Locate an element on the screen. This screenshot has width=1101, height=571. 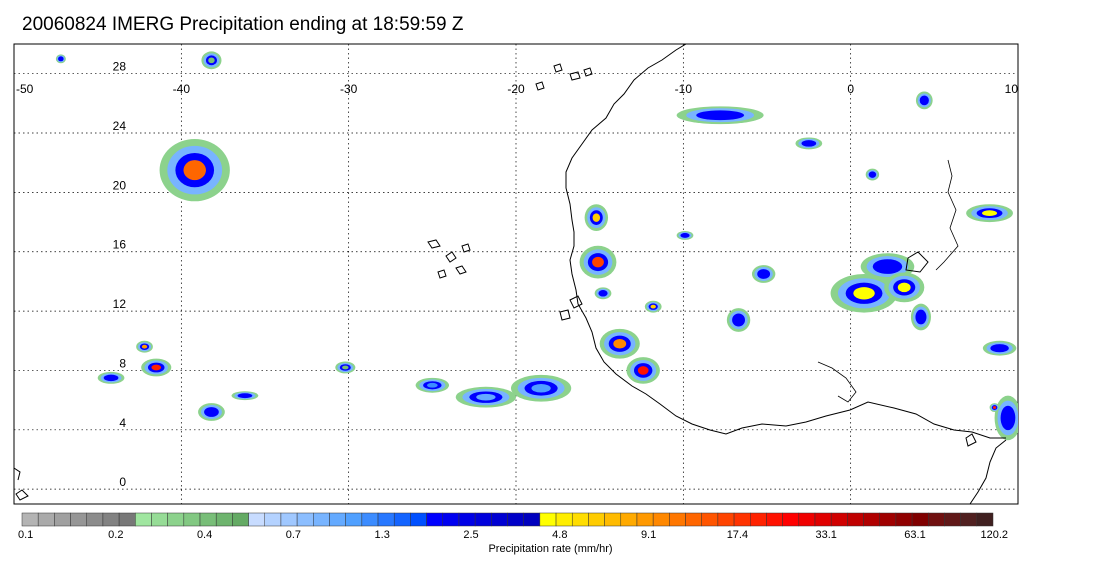
colorbar-tick-label: 63.1 is located at coordinates (914, 535).